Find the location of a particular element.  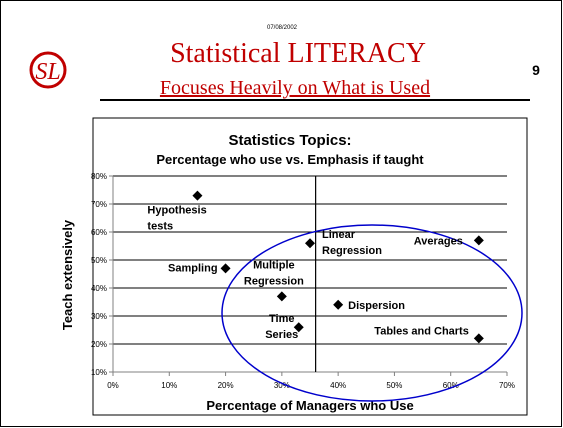

logo: SL is located at coordinates (48, 70).